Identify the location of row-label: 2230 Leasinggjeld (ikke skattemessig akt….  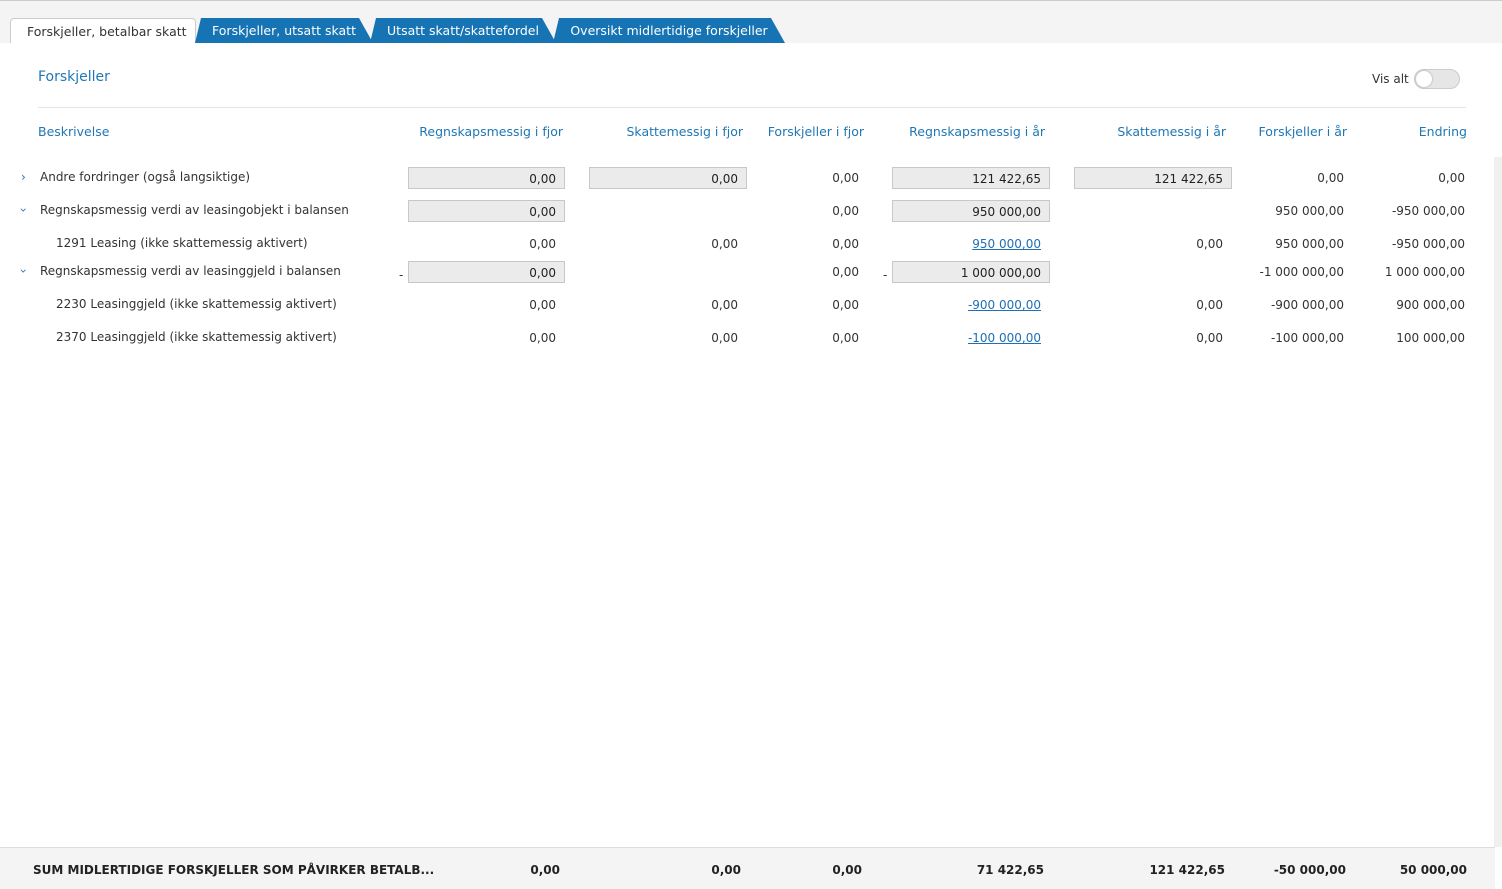
(196, 304).